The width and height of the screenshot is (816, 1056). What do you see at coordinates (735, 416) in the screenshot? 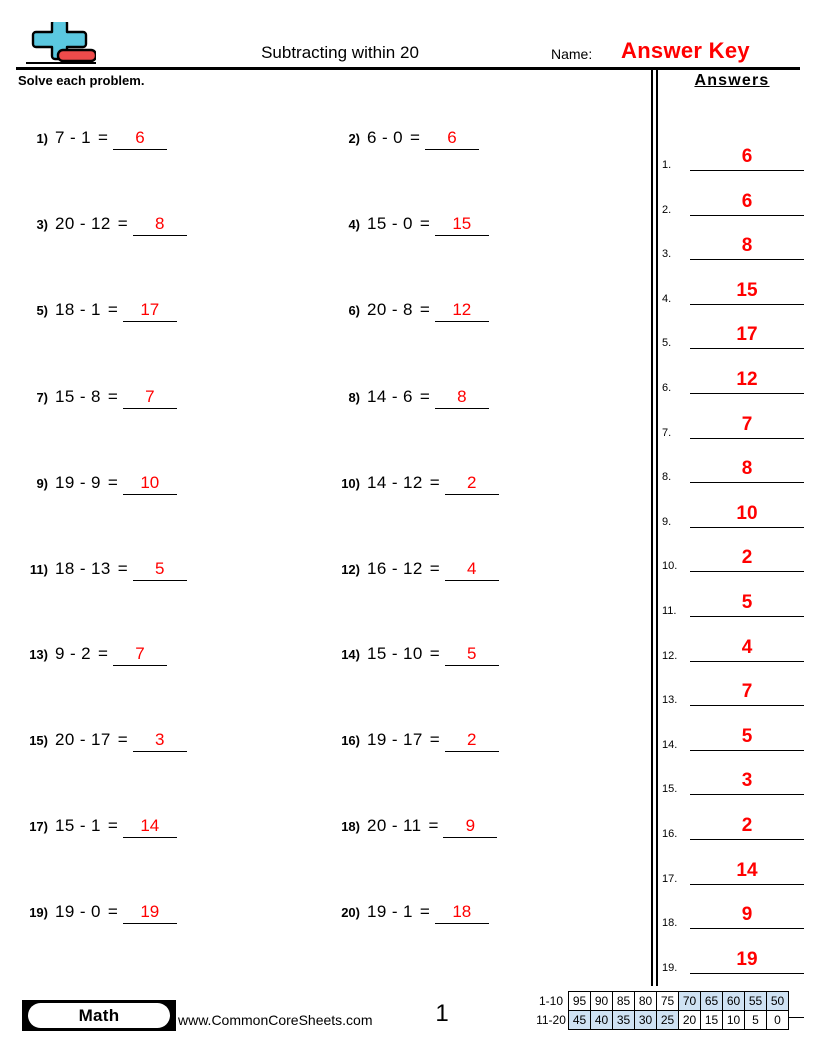
I see `answer-row: 7. 7` at bounding box center [735, 416].